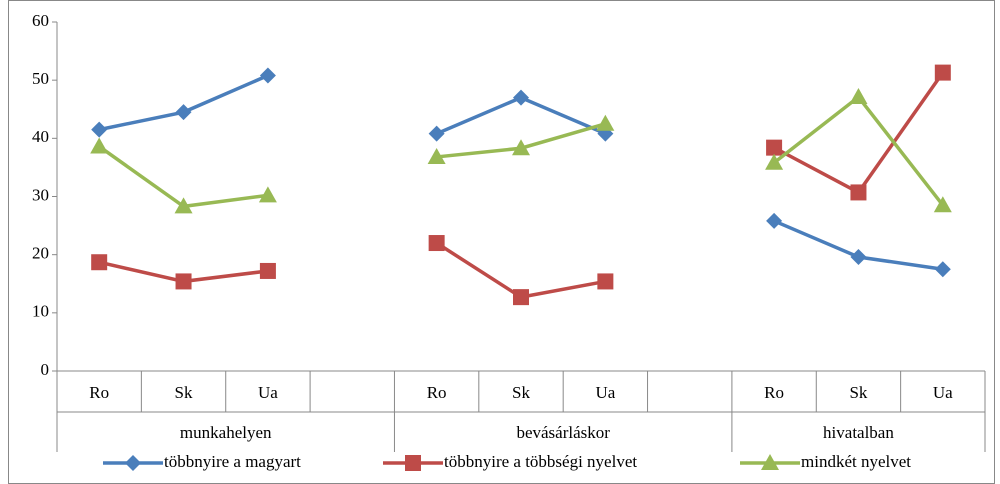  I want to click on legend-label: többnyire a többségi nyelvet, so click(540, 461).